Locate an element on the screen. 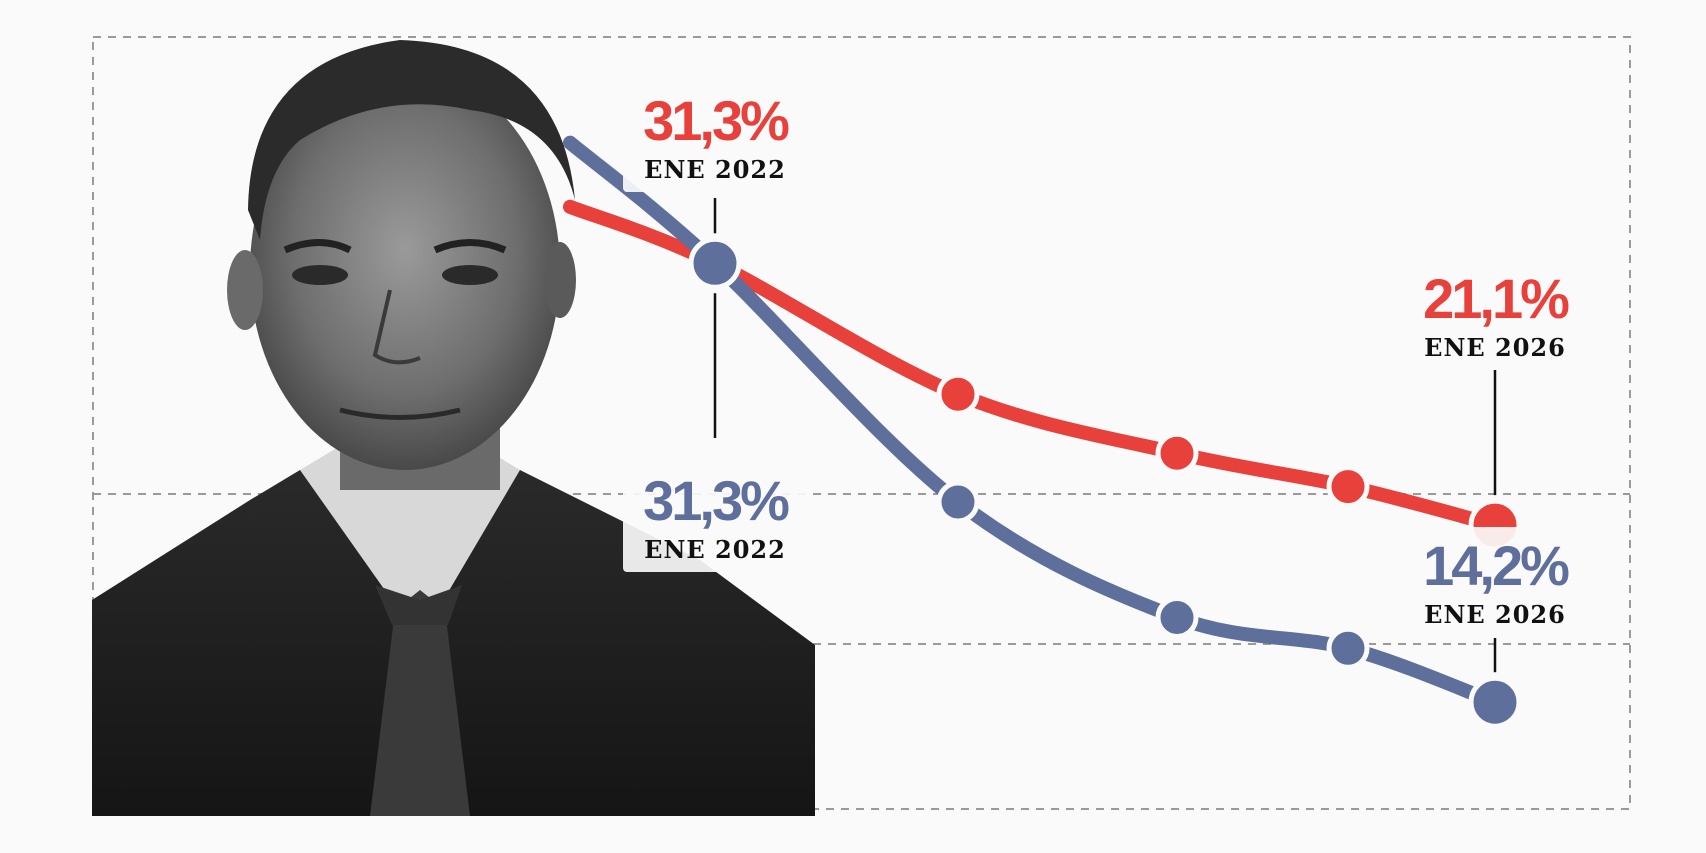 This screenshot has width=1706, height=853. annotation-date-3: ENE 2026 is located at coordinates (1495, 614).